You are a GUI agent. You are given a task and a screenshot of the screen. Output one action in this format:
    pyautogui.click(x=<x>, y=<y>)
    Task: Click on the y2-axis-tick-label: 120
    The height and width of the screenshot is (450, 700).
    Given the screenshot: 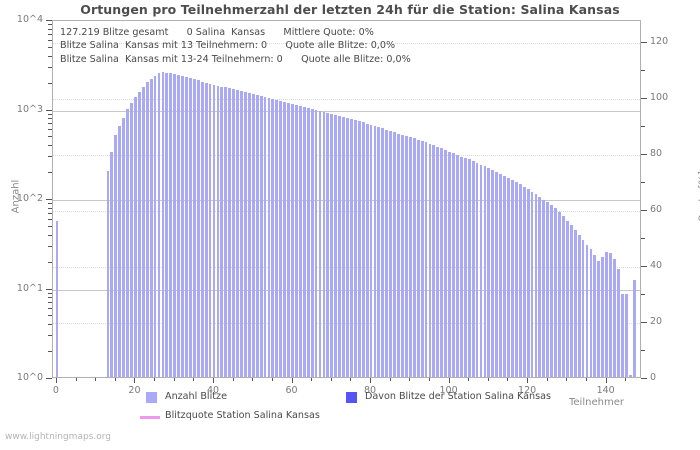 What is the action you would take?
    pyautogui.click(x=659, y=42)
    